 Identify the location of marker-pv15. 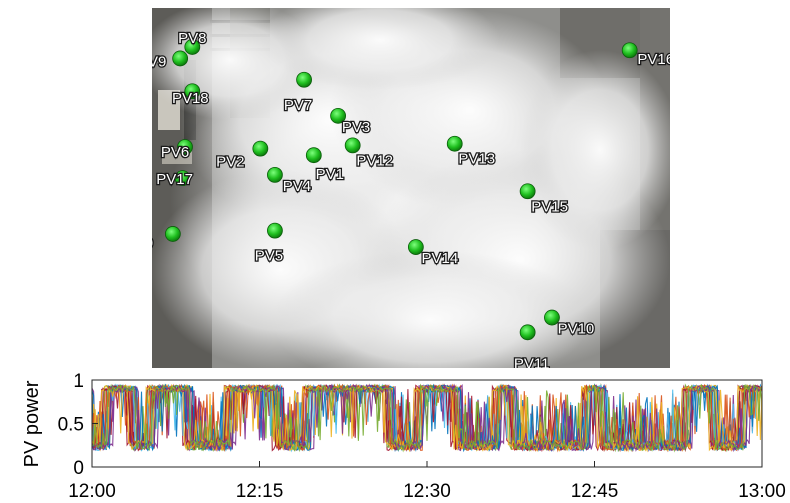
(527, 191).